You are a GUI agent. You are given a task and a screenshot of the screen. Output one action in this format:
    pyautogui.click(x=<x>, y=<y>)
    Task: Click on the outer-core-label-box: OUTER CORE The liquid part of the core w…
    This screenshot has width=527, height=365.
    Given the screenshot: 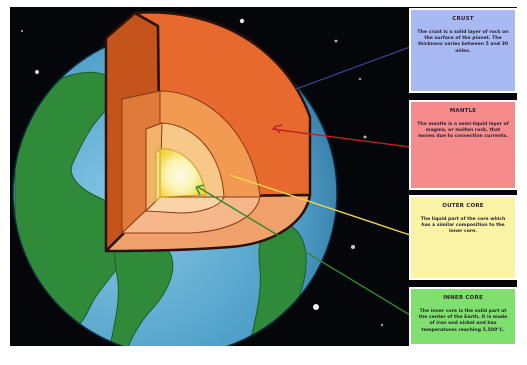 What is the action you would take?
    pyautogui.click(x=463, y=237)
    